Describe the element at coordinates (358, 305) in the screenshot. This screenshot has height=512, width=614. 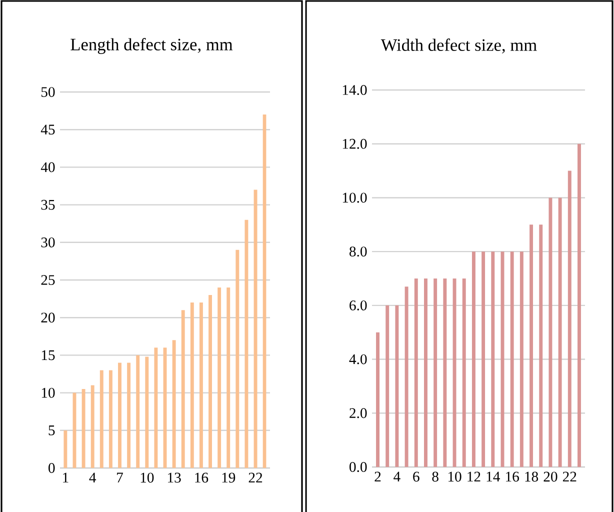
I see `y-tick-label: 6.0` at that location.